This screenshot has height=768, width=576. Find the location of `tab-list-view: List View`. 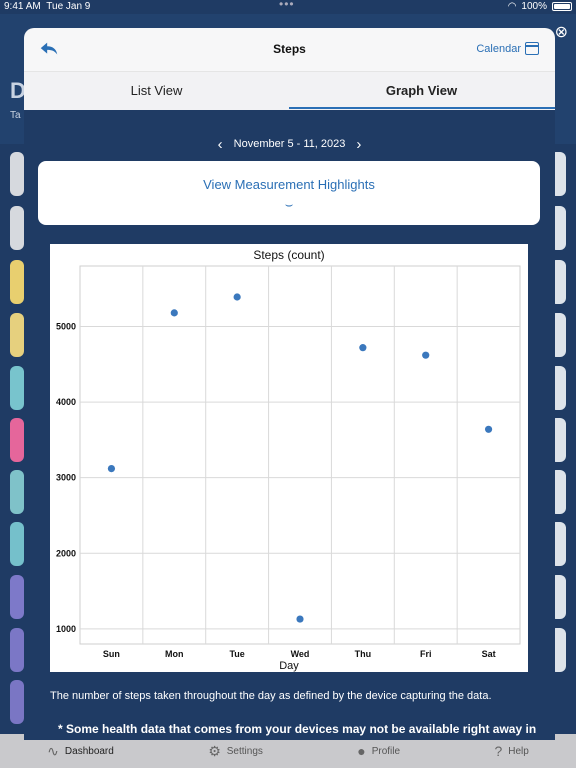

tab-list-view: List View is located at coordinates (156, 90).